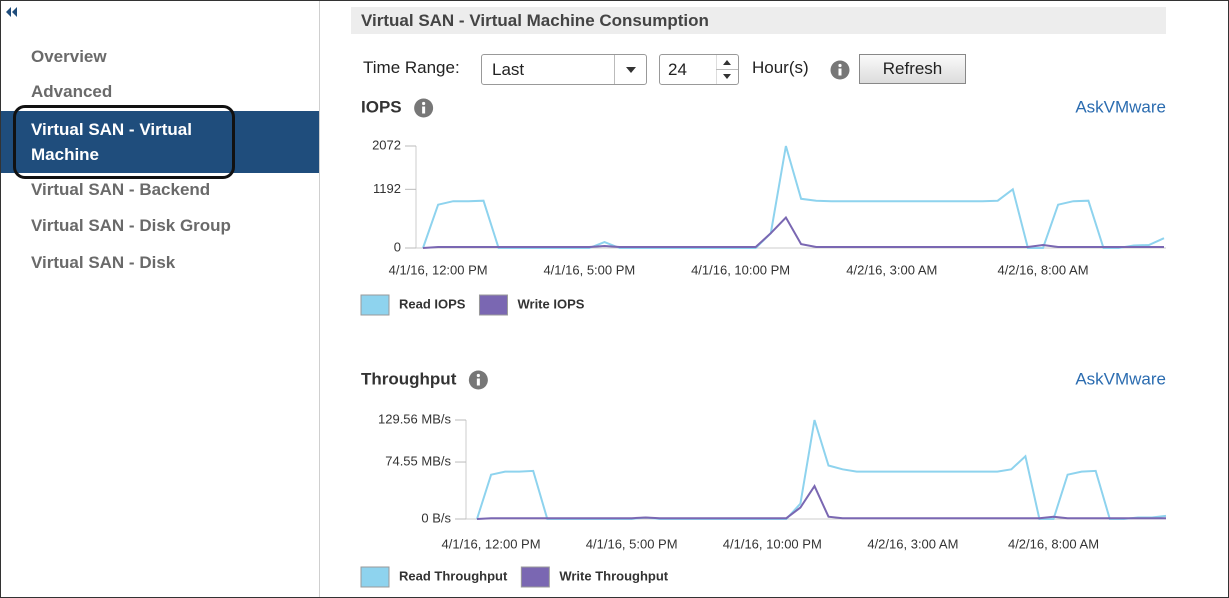 This screenshot has height=598, width=1229. I want to click on y-tick-label: 0 B/s, so click(436, 517).